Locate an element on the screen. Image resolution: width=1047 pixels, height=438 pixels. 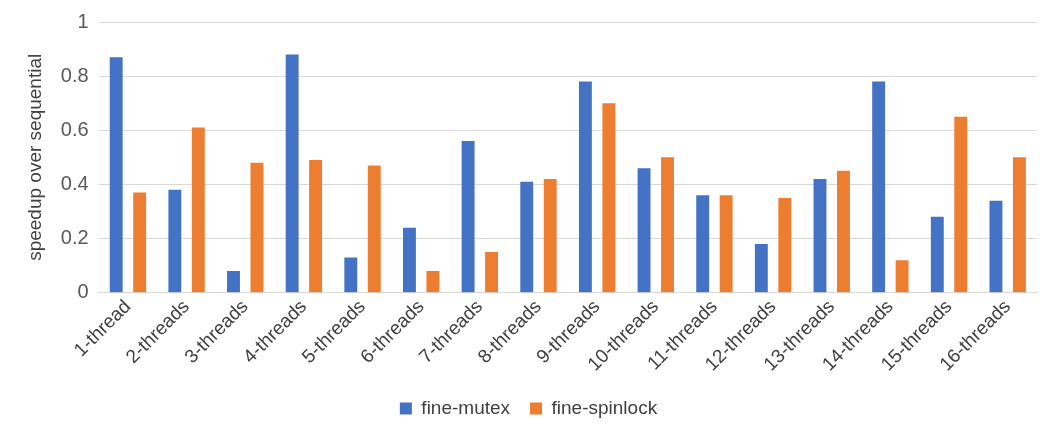
y-tick-label: 0.8 is located at coordinates (74, 74).